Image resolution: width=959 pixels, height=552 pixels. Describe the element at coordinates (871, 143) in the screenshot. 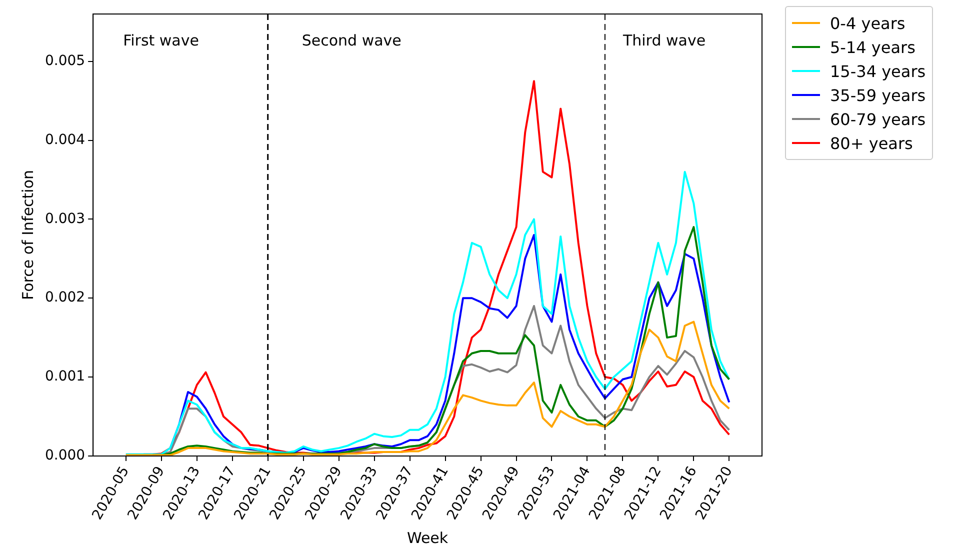

I see `legend-label: 80+ years` at that location.